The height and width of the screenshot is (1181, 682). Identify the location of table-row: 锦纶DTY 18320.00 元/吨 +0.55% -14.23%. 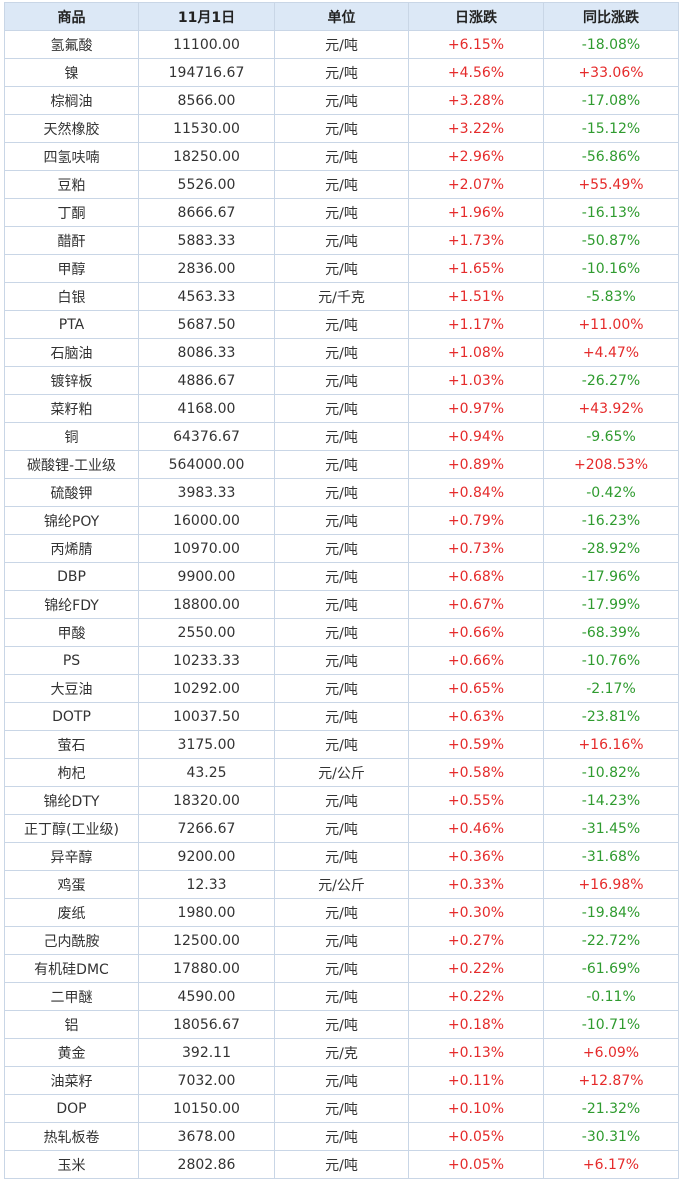
(341, 800).